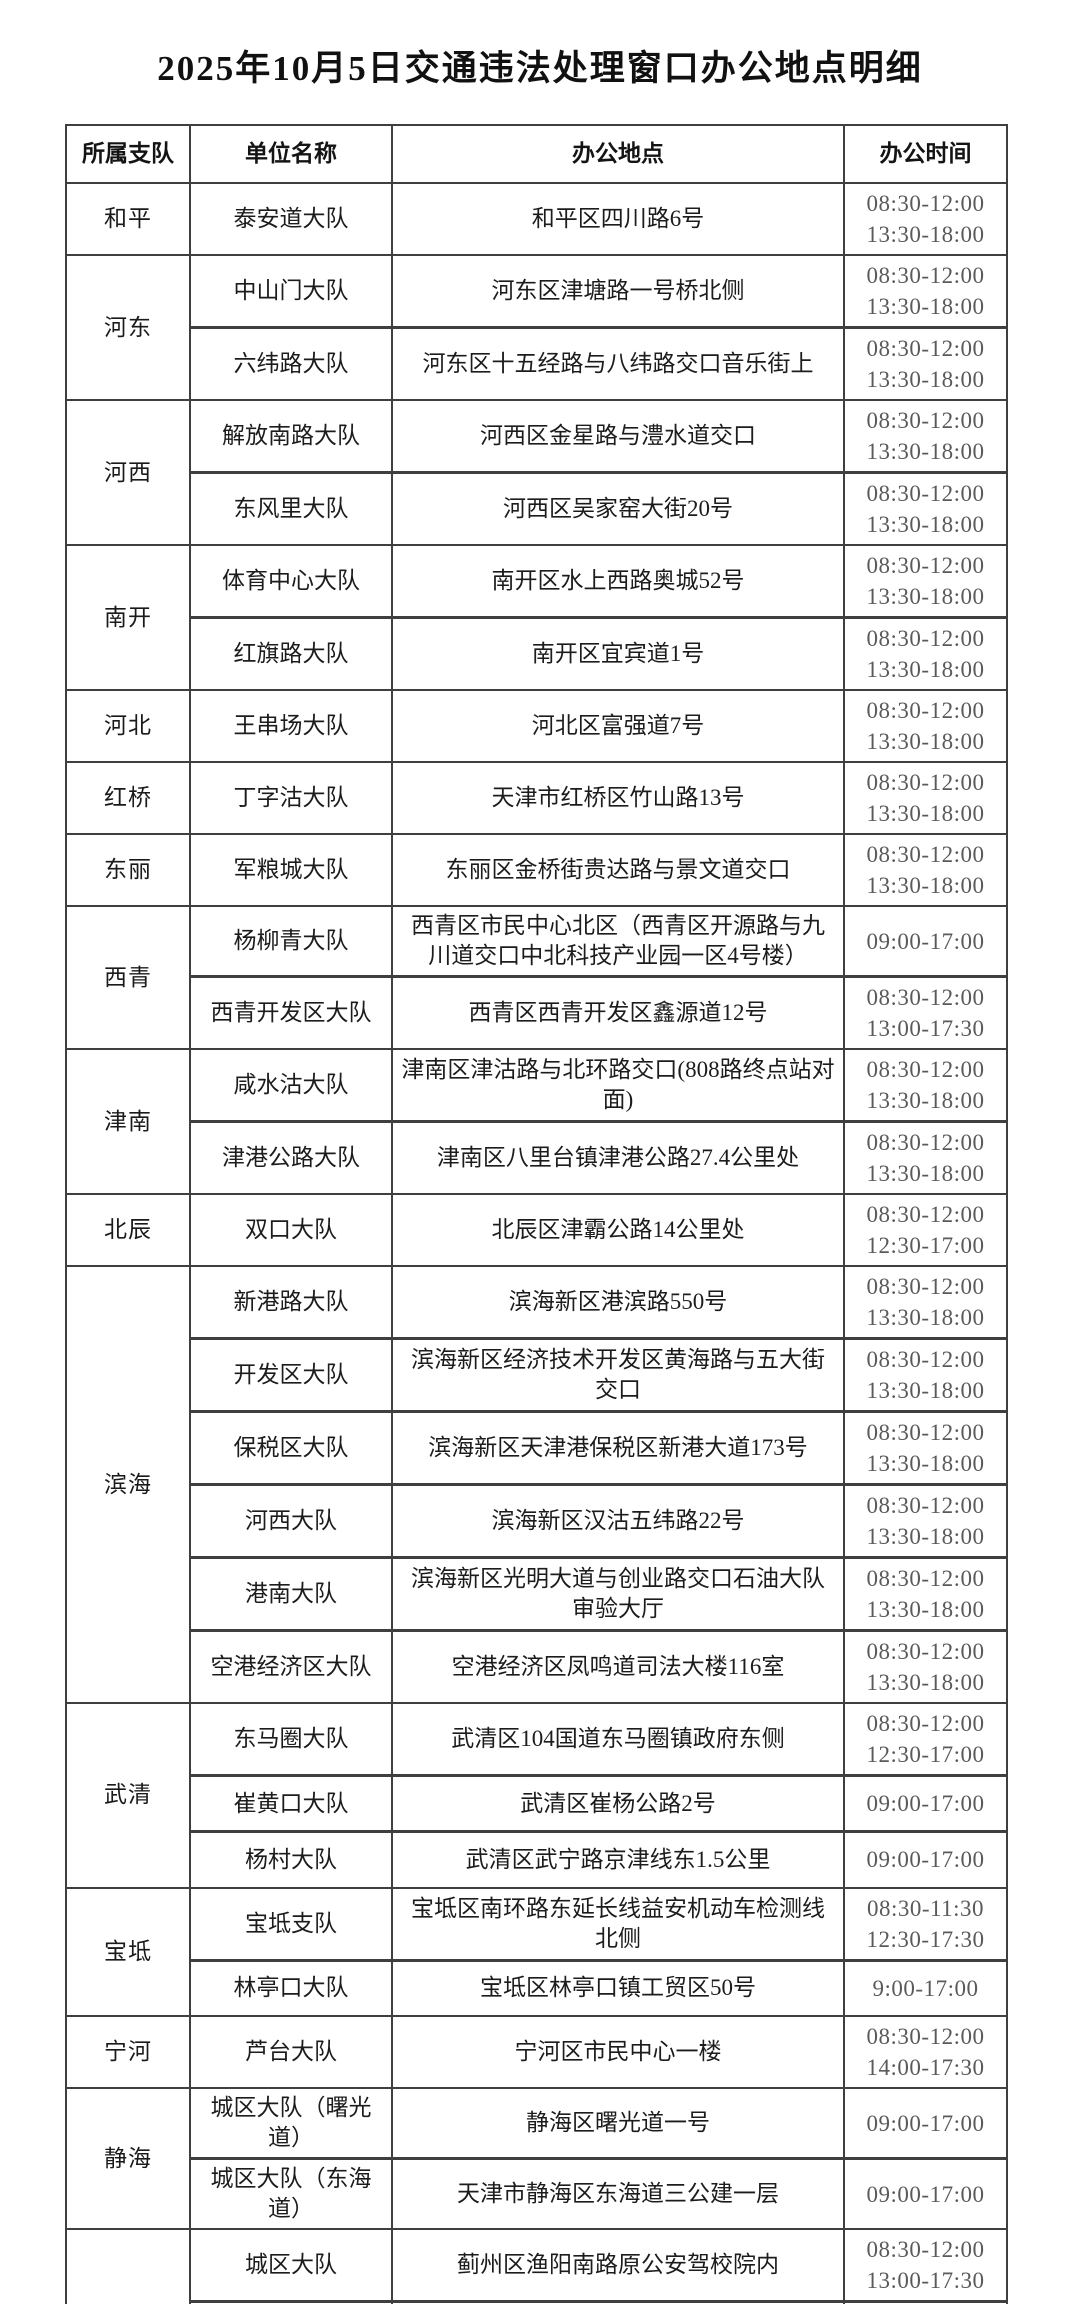 This screenshot has height=2304, width=1080. What do you see at coordinates (618, 154) in the screenshot?
I see `header-address: 办公地点` at bounding box center [618, 154].